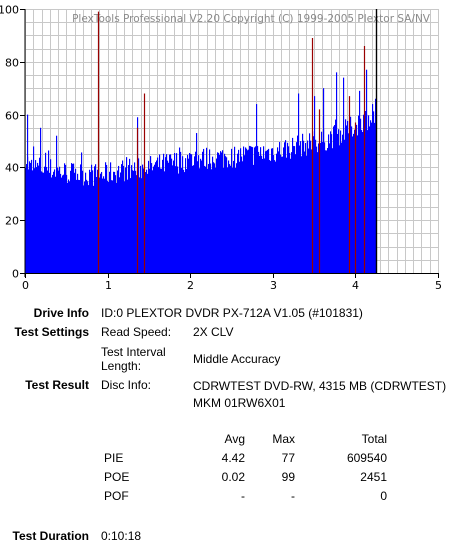 The image size is (449, 546). Describe the element at coordinates (12, 221) in the screenshot. I see `y-tick-label: 20` at that location.